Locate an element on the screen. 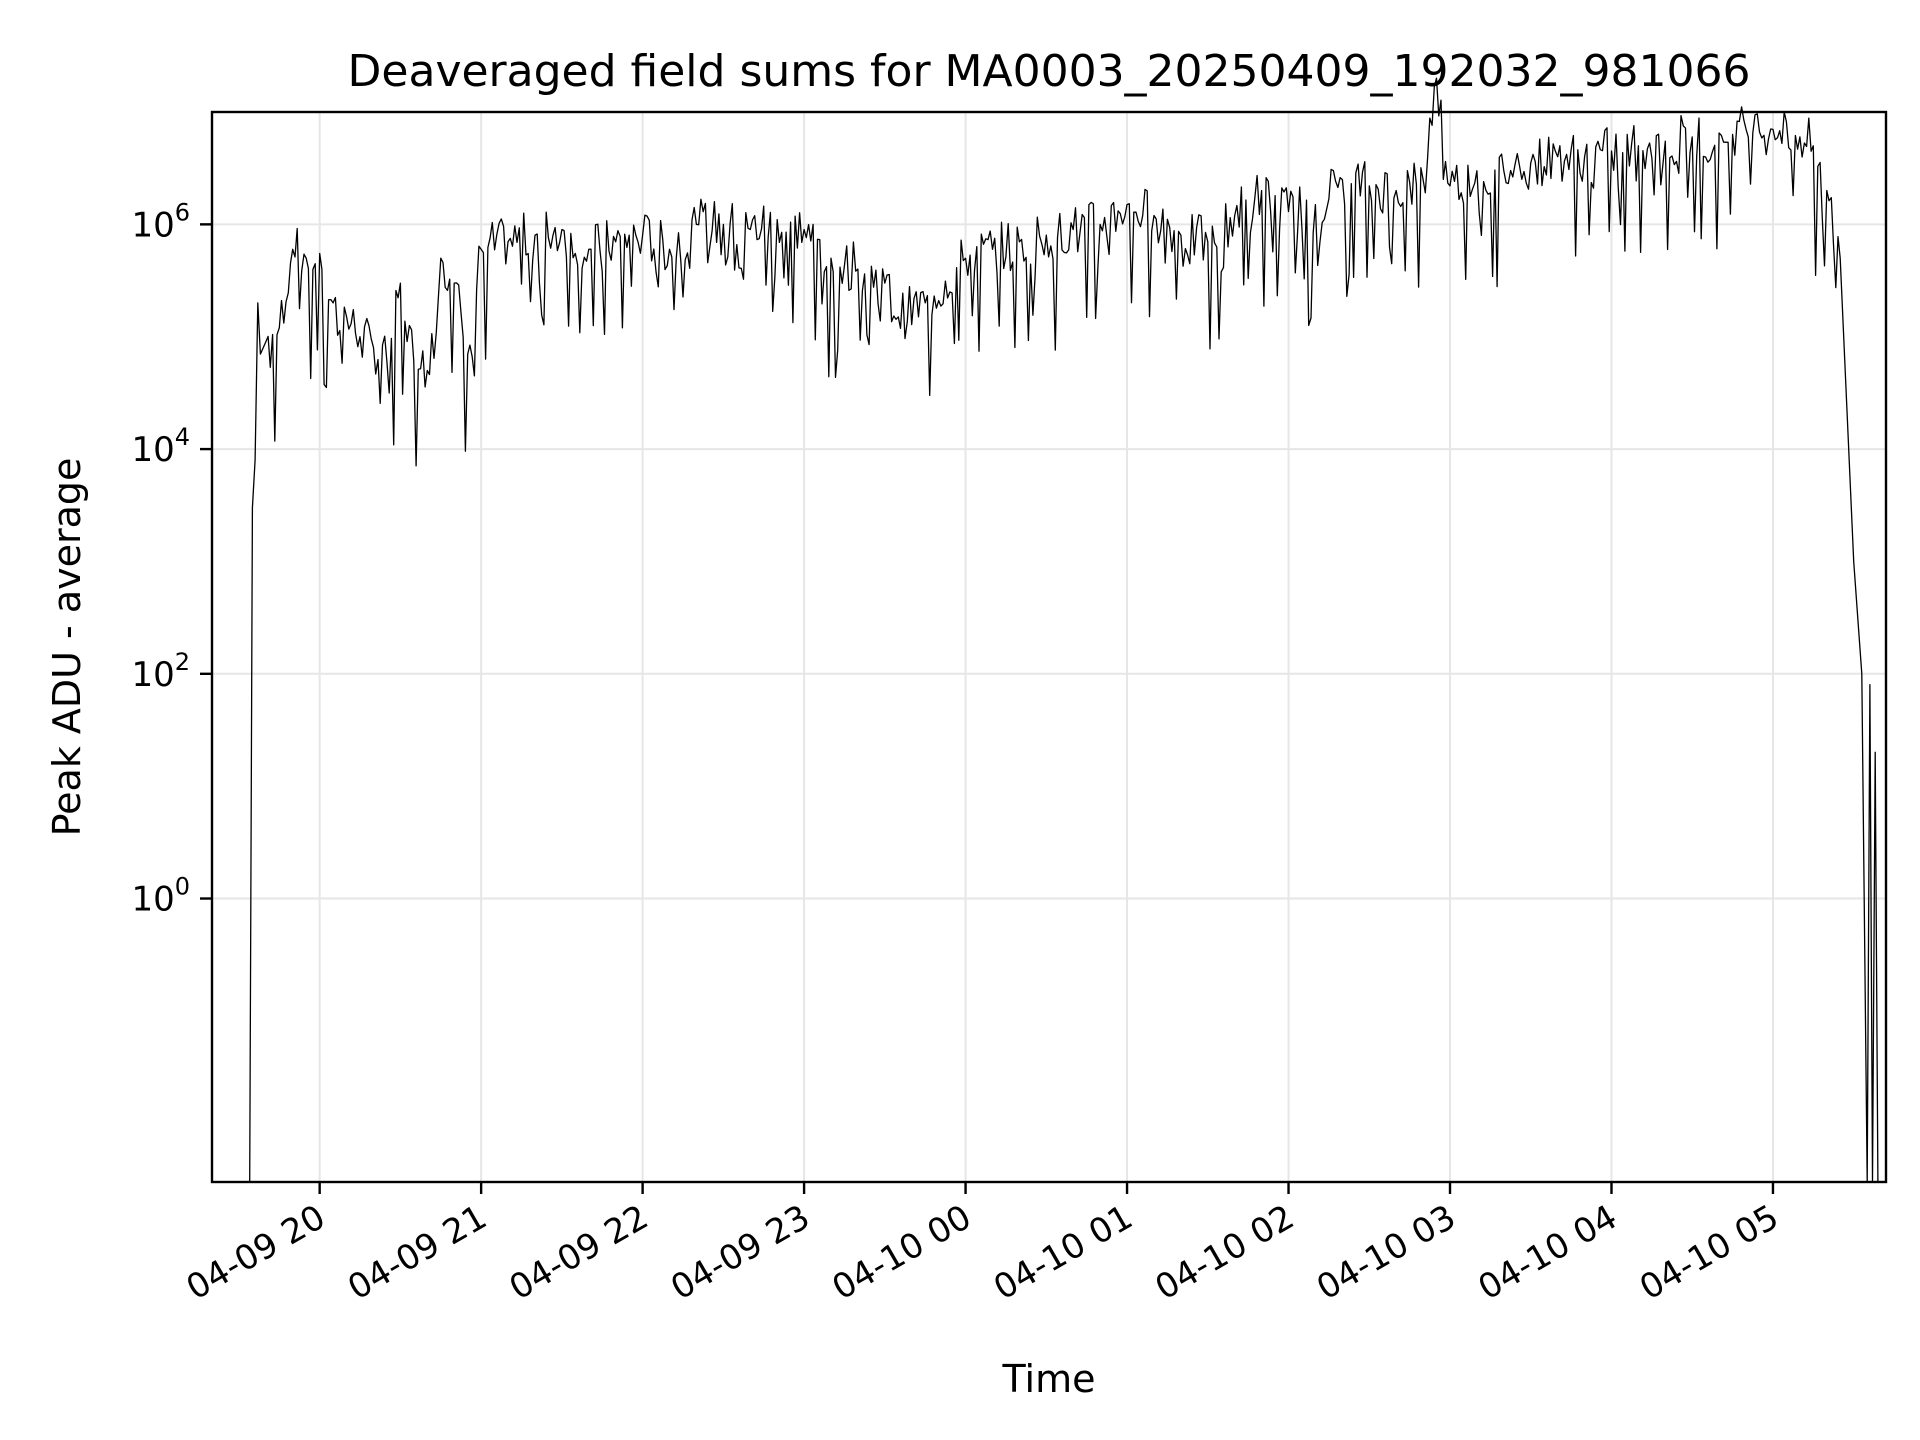 The height and width of the screenshot is (1440, 1920). x-tick-label: 04-10 03 is located at coordinates (1386, 1252).